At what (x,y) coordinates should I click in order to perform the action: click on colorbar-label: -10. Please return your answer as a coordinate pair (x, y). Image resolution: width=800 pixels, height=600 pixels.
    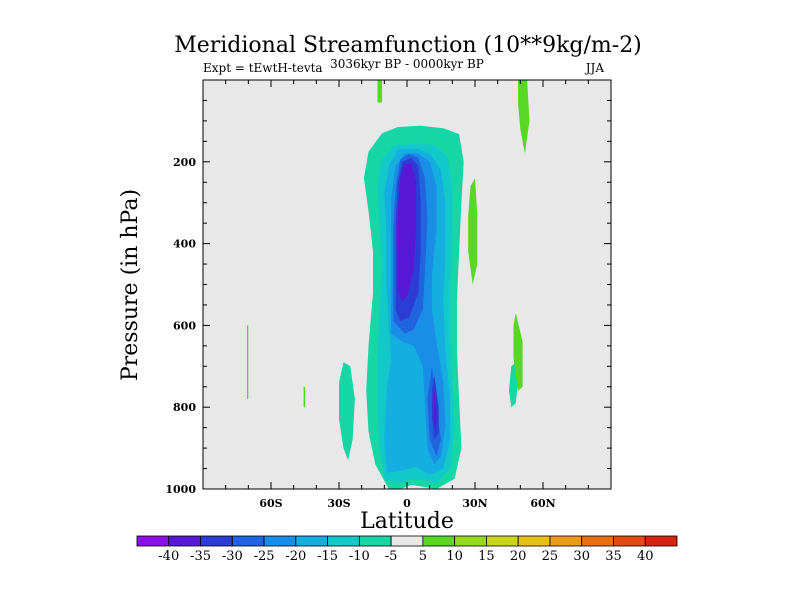
    Looking at the image, I should click on (359, 556).